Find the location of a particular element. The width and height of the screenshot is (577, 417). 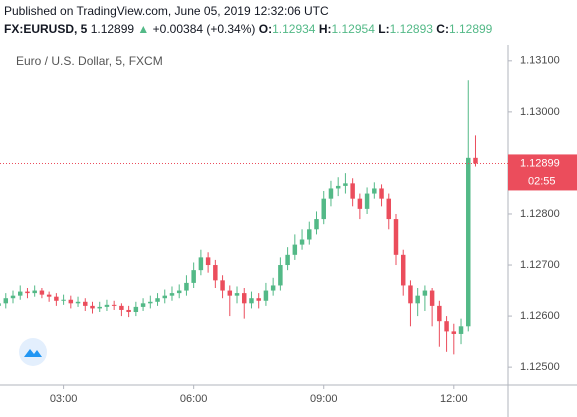

x-tick-label: 12:00 is located at coordinates (454, 399).